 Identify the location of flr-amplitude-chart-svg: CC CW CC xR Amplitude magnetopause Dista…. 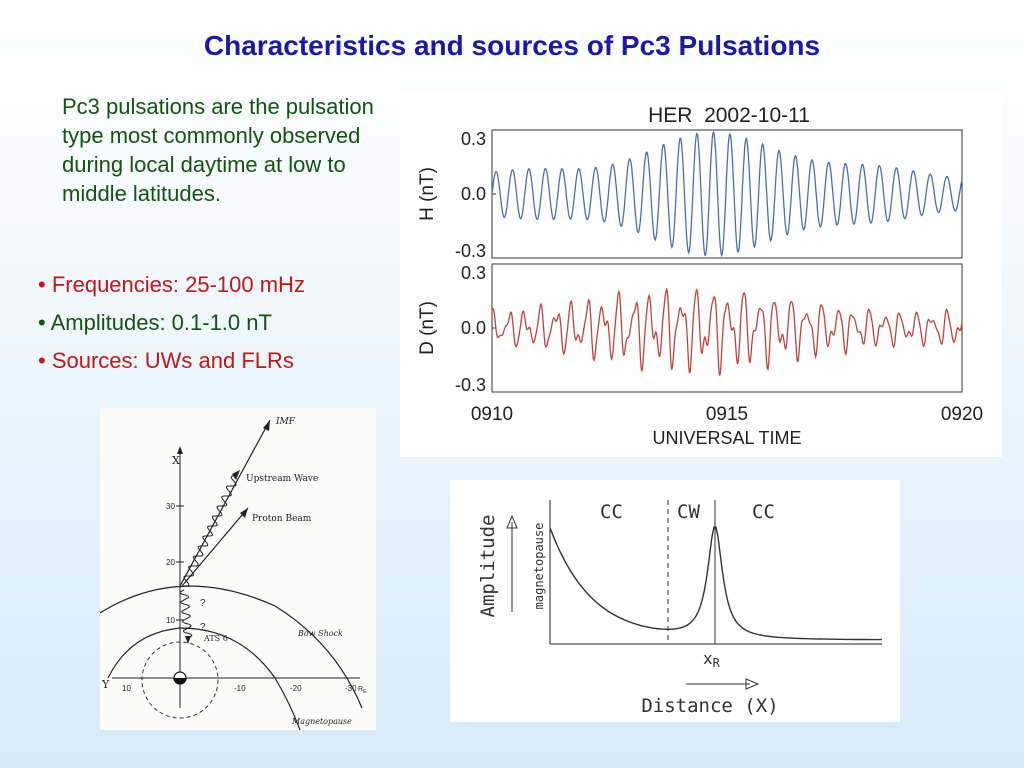
(679, 608).